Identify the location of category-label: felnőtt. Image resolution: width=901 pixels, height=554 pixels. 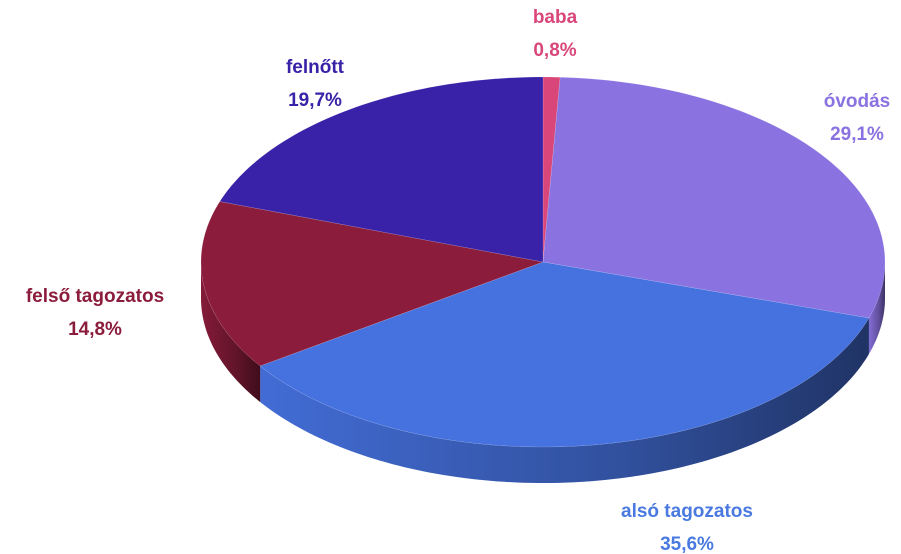
(315, 67).